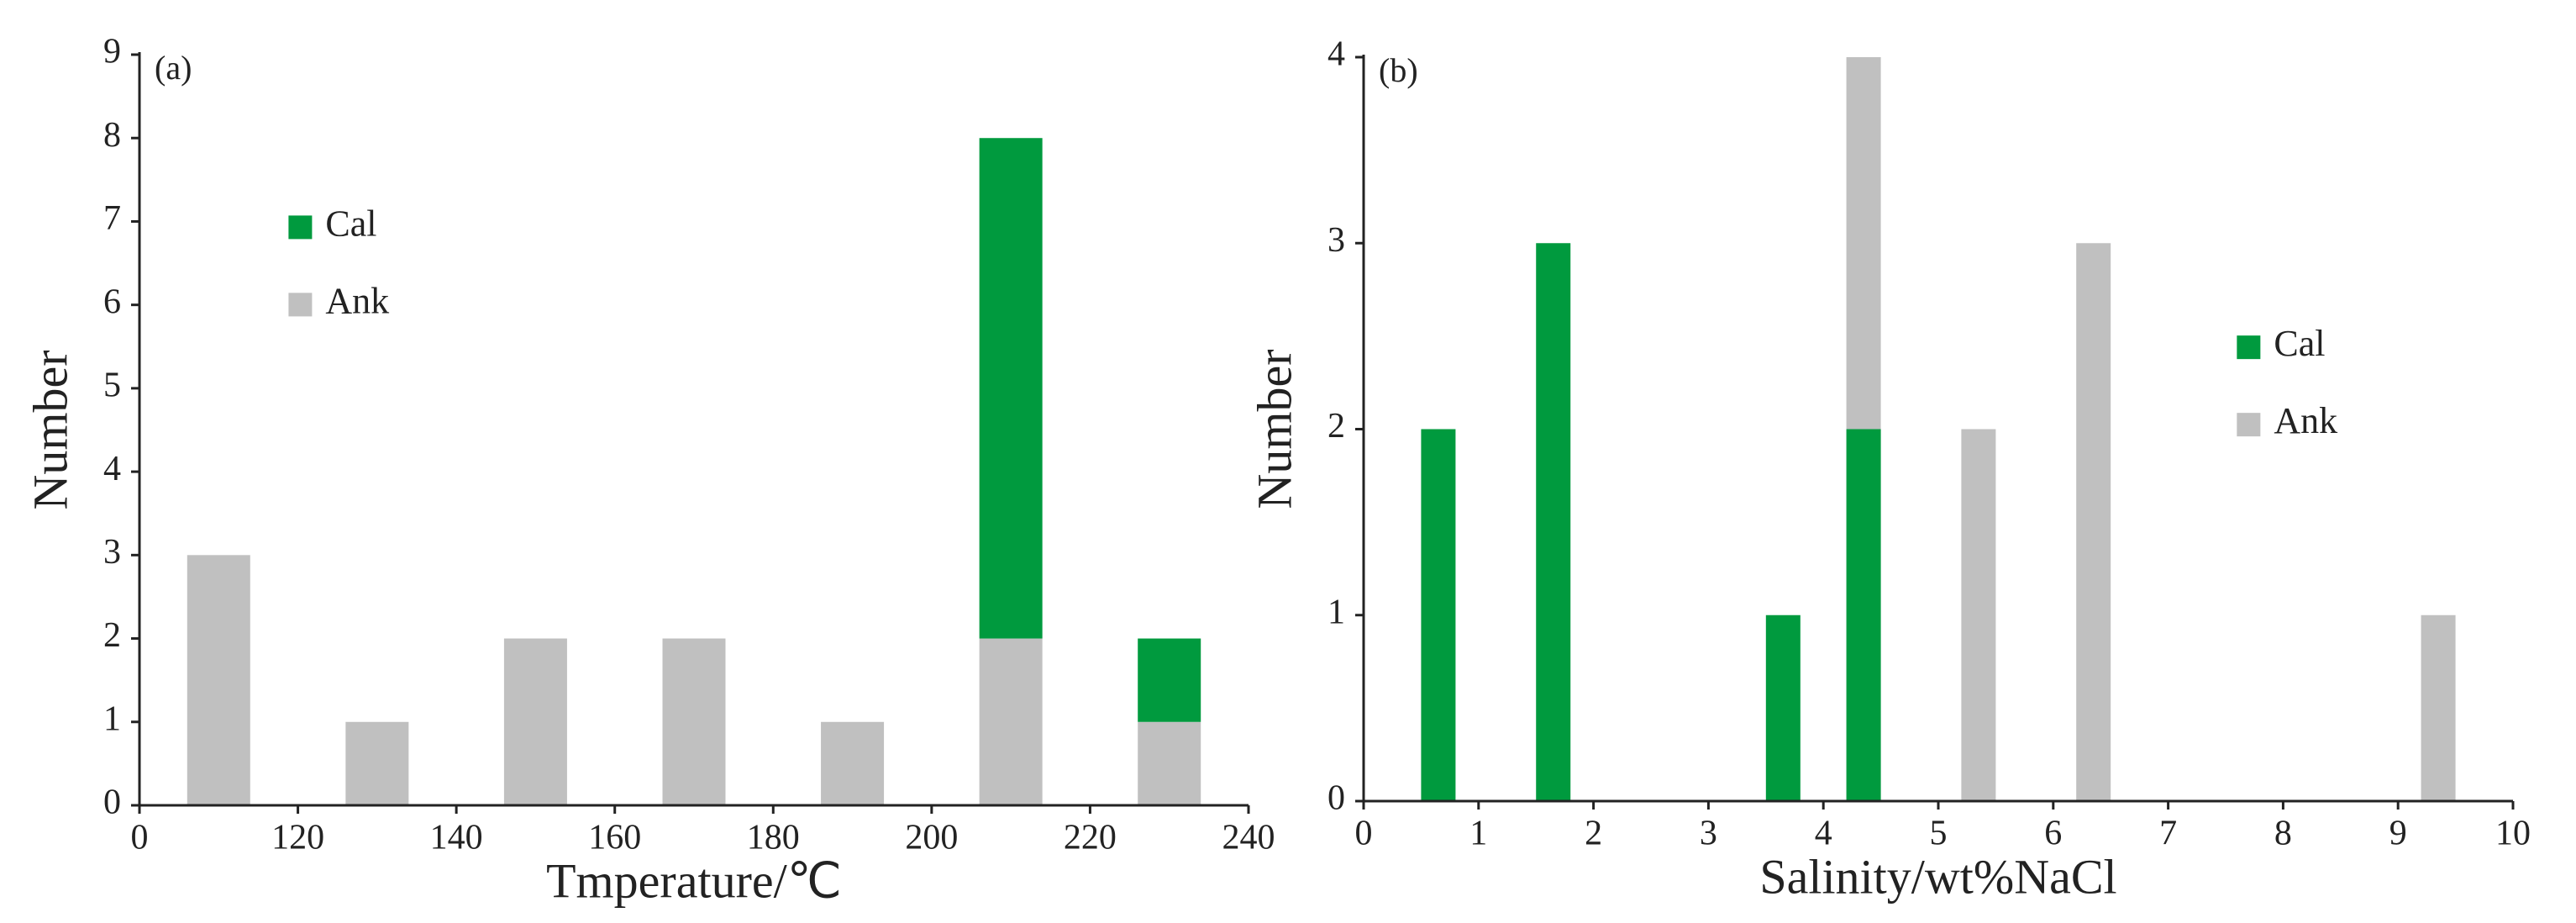  Describe the element at coordinates (112, 52) in the screenshot. I see `y-tick-label: 9` at that location.